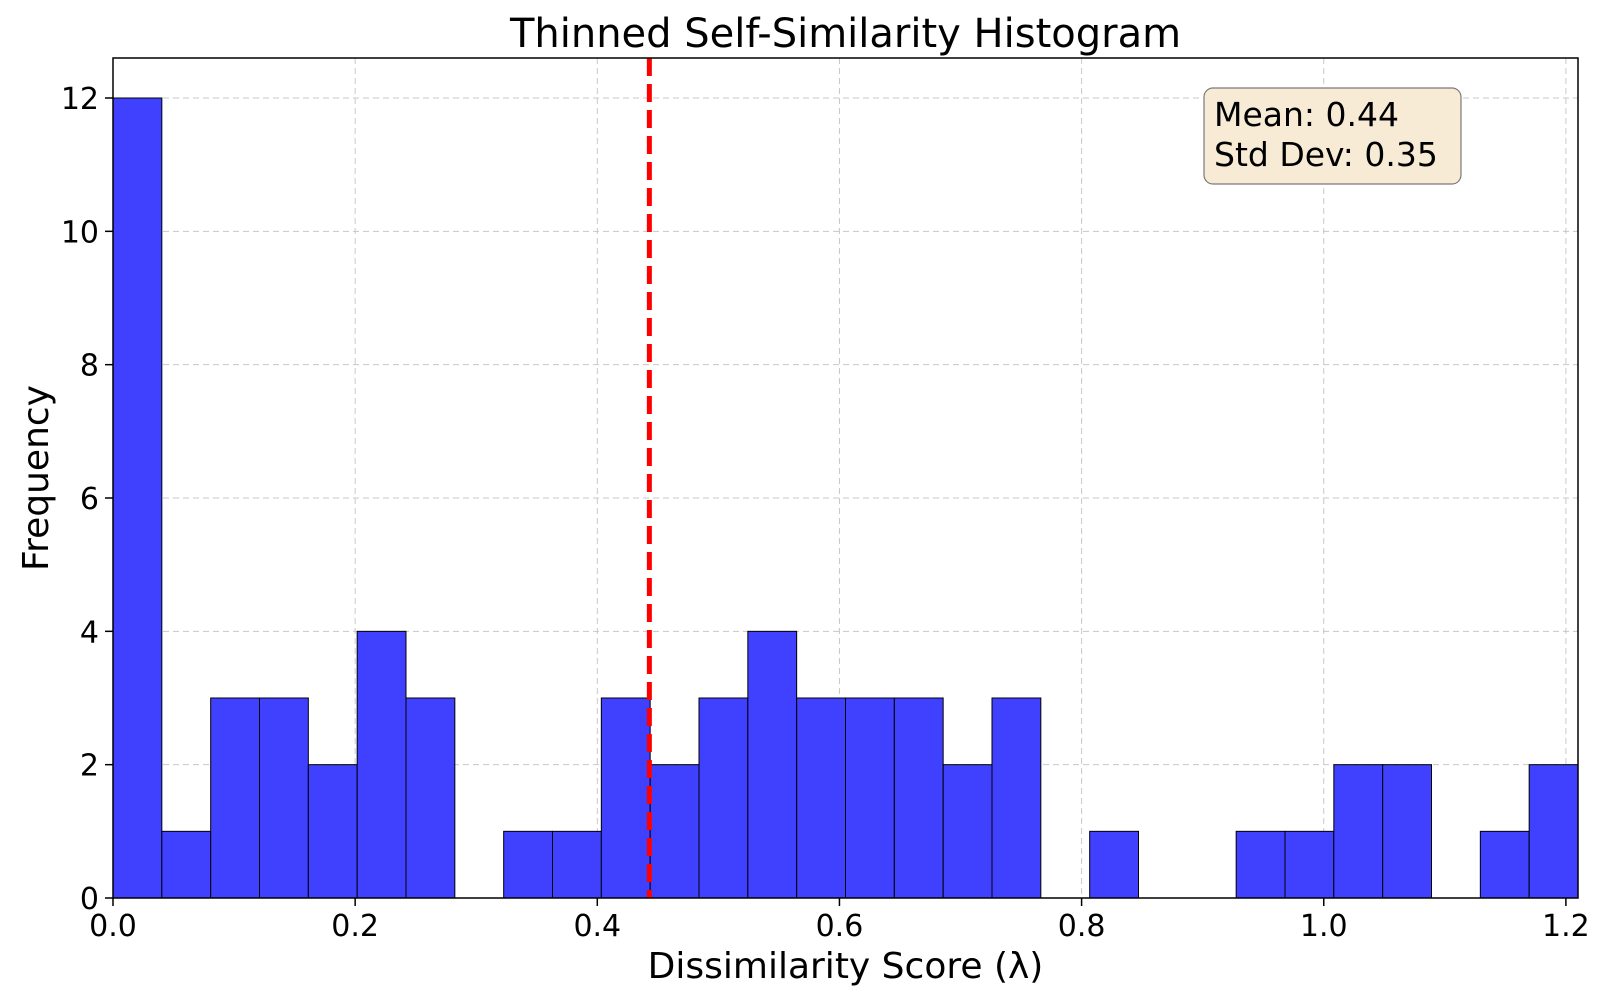 This screenshot has width=1600, height=1000. Describe the element at coordinates (846, 966) in the screenshot. I see `x-axis-label: Dissimilarity Score (λ)` at that location.